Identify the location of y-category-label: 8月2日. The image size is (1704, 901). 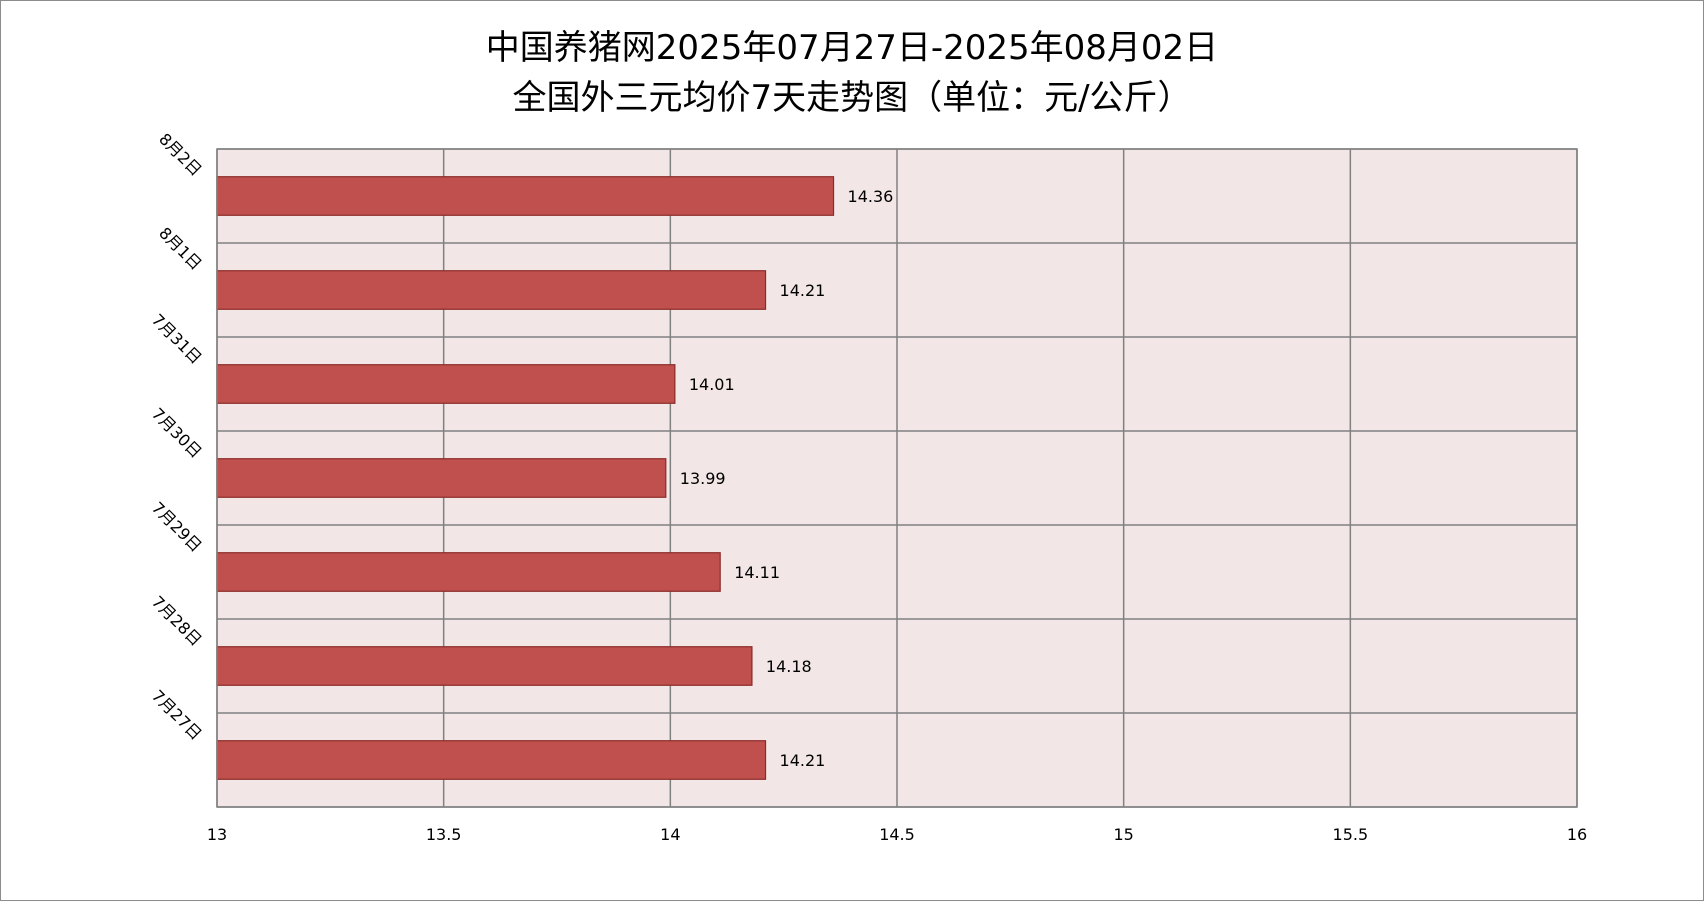
(180, 154).